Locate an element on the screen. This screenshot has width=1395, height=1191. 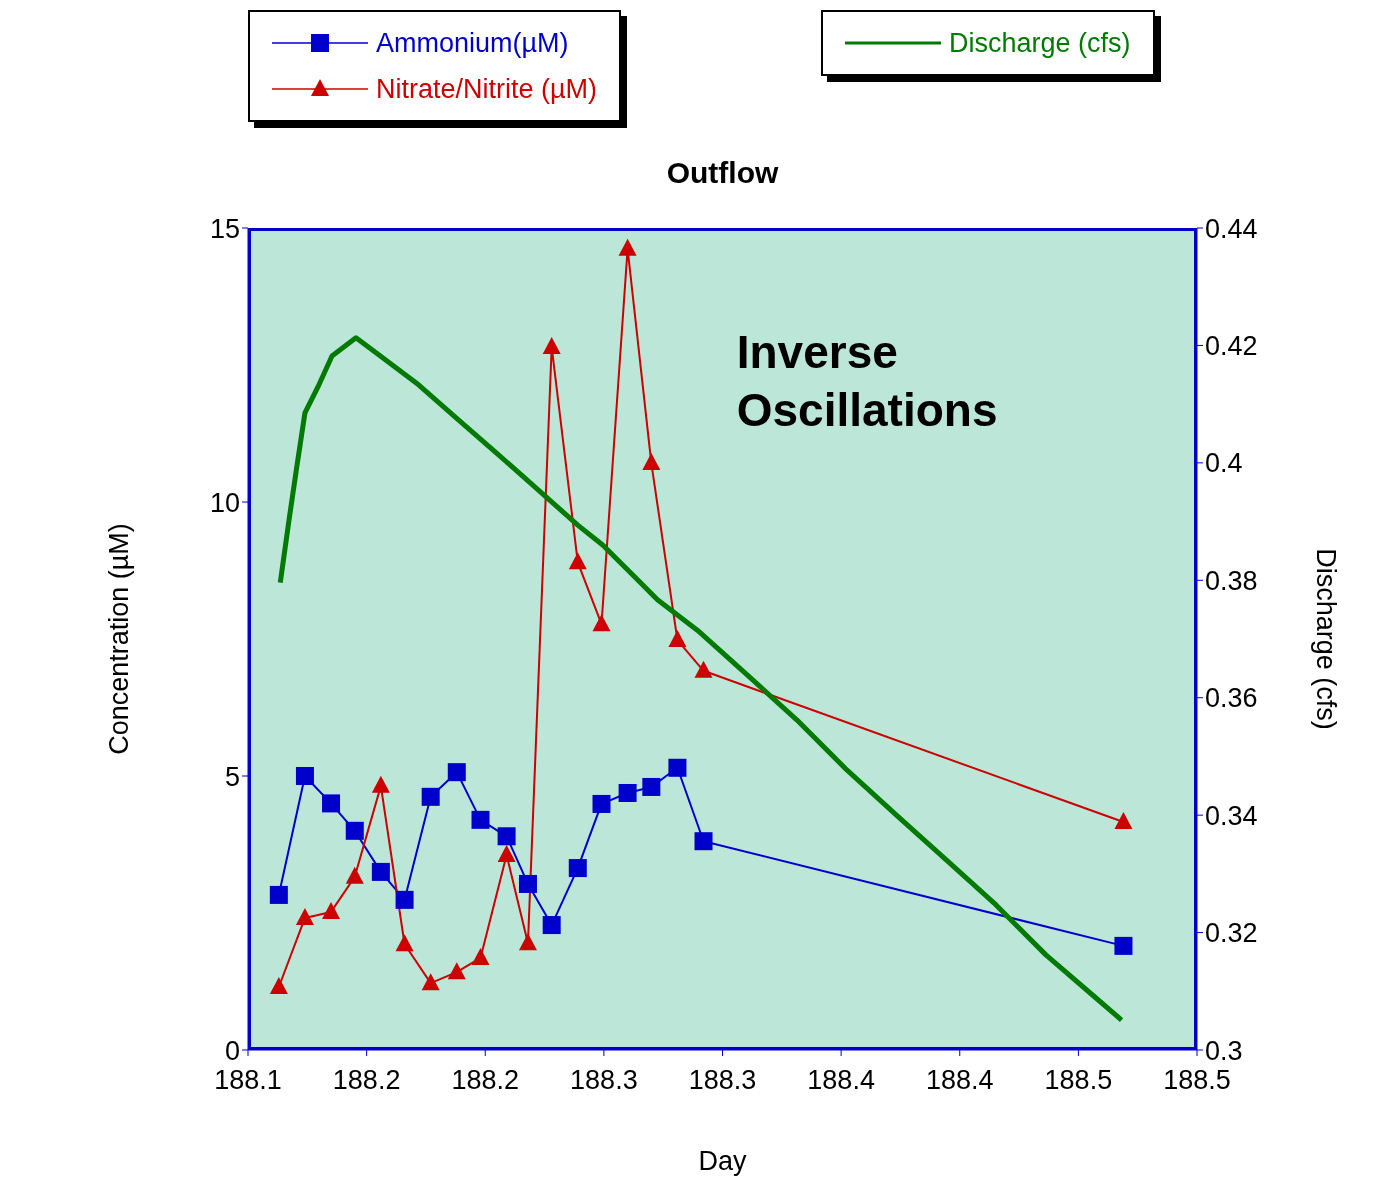
y2-tick-label: 0.44 is located at coordinates (1231, 228).